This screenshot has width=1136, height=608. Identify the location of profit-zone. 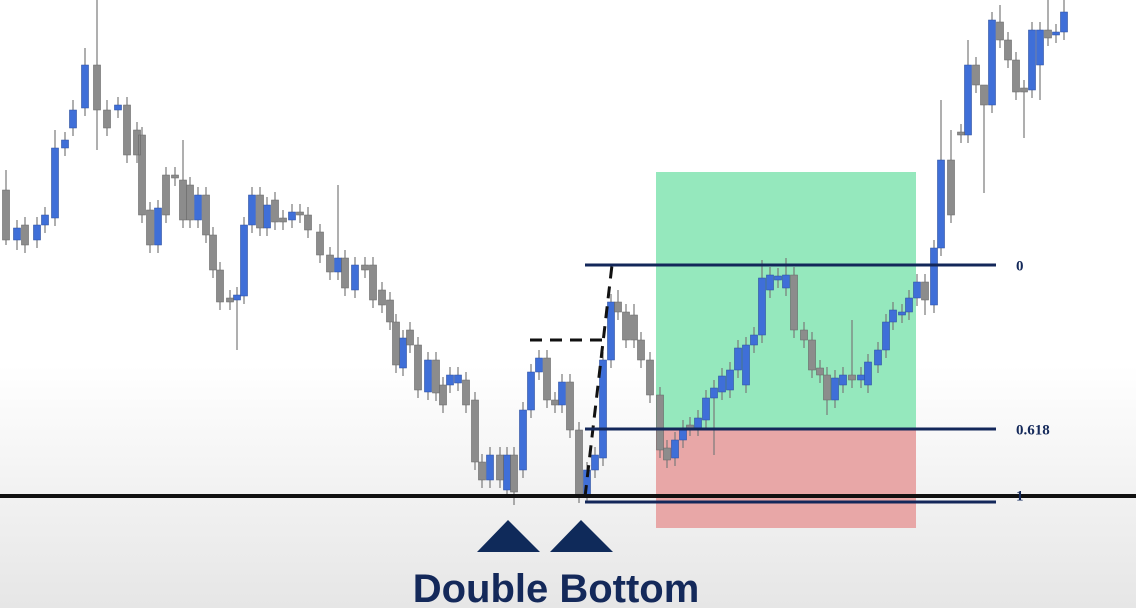
(786, 300).